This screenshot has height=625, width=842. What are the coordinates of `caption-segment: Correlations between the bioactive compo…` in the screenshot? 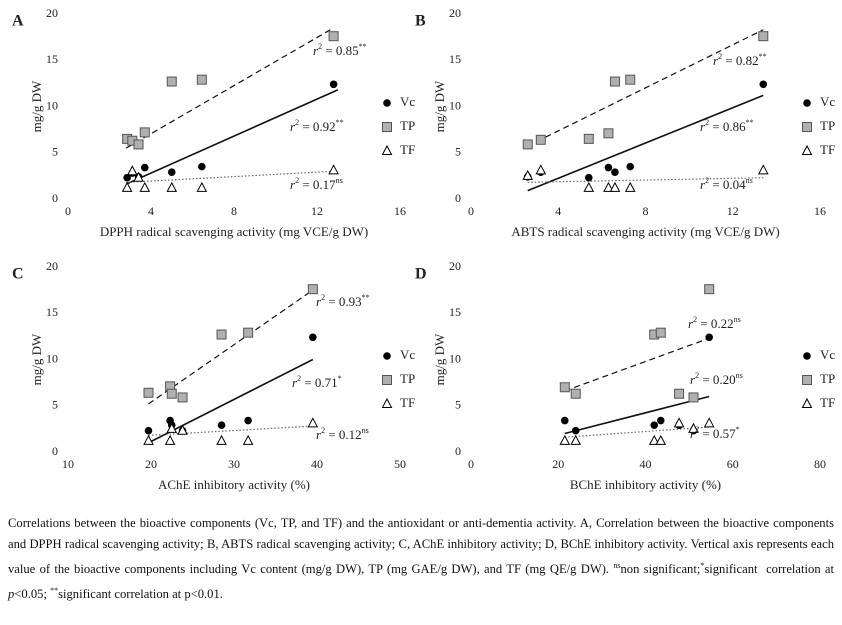 It's located at (423, 546).